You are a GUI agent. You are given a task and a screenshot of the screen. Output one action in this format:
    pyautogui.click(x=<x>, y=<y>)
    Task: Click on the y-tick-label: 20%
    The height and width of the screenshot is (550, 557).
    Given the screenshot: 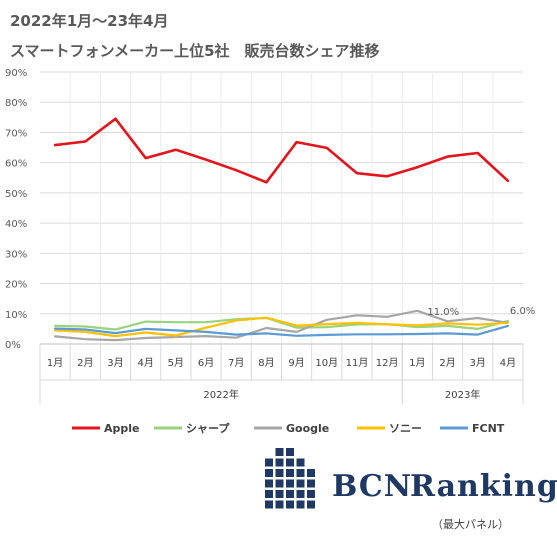 What is the action you would take?
    pyautogui.click(x=16, y=285)
    